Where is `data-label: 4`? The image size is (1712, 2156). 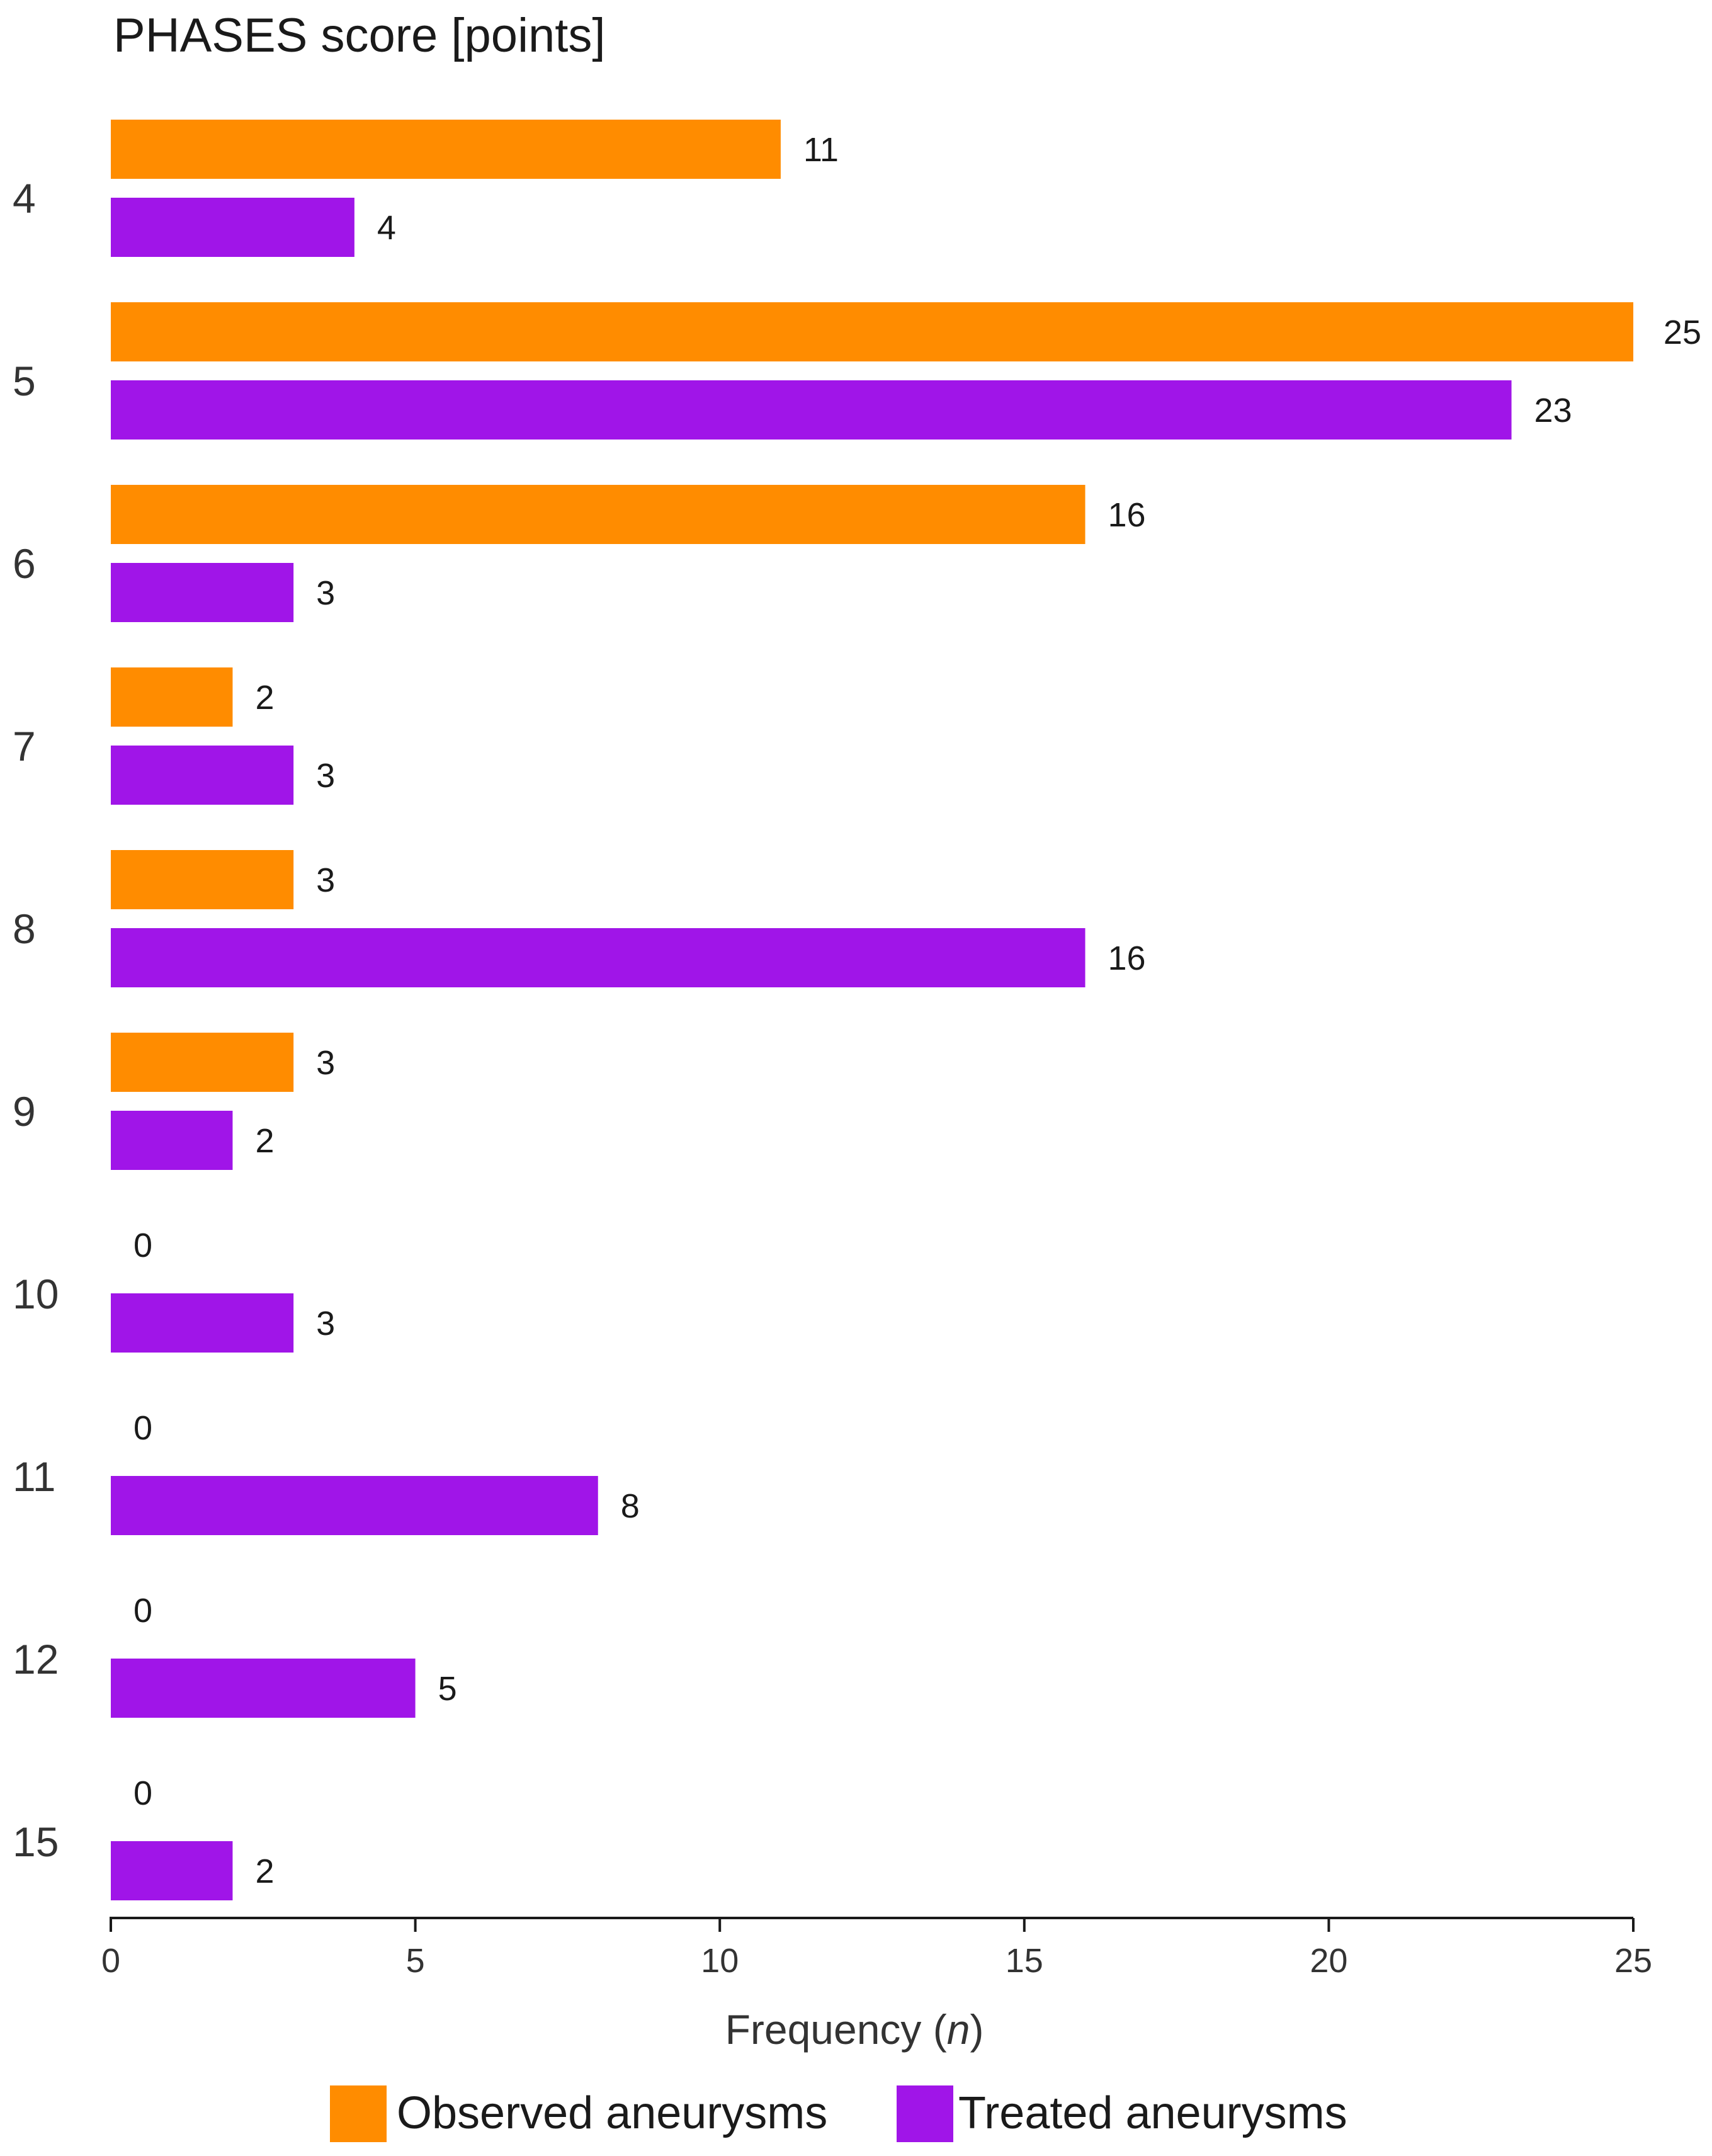 data-label: 4 is located at coordinates (386, 228).